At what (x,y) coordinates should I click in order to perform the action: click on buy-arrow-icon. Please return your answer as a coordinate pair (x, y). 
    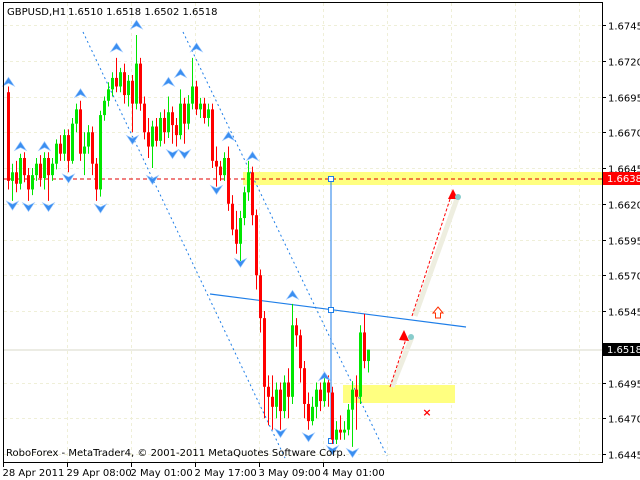
    Looking at the image, I should click on (438, 312).